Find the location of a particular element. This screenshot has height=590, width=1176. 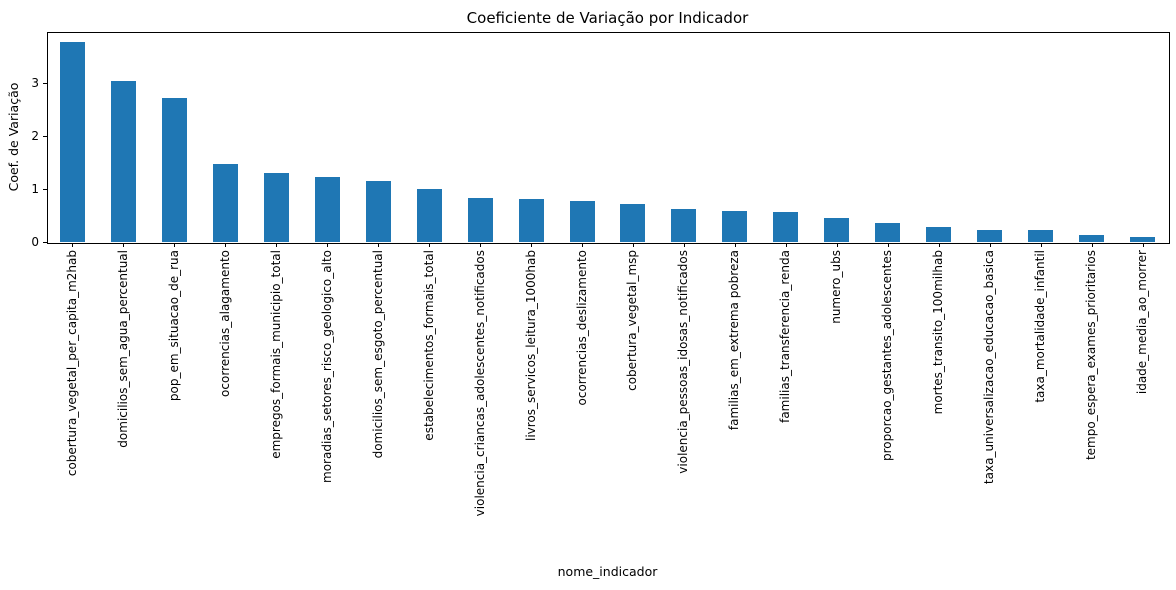

x-tick-label-ocorrencias_deslizamento: ocorrencias_deslizamento is located at coordinates (582, 328).